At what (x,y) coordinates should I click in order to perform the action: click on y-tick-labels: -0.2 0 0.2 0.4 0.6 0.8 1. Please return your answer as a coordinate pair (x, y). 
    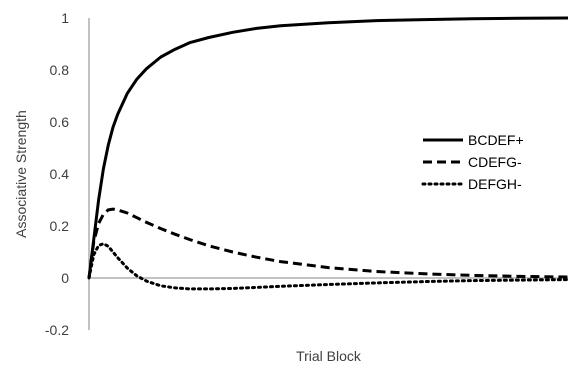
    Looking at the image, I should click on (57, 174).